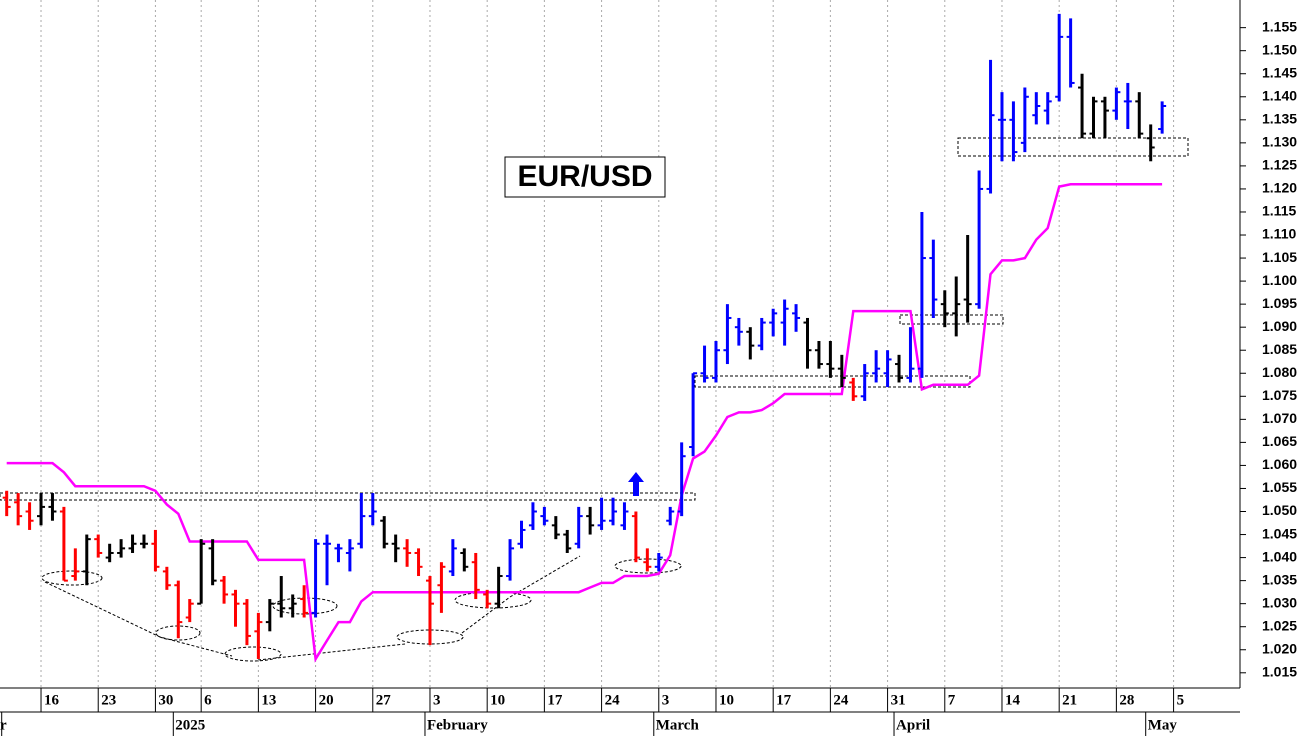 This screenshot has width=1311, height=736. What do you see at coordinates (1279, 671) in the screenshot?
I see `y-tick-label: 1.015` at bounding box center [1279, 671].